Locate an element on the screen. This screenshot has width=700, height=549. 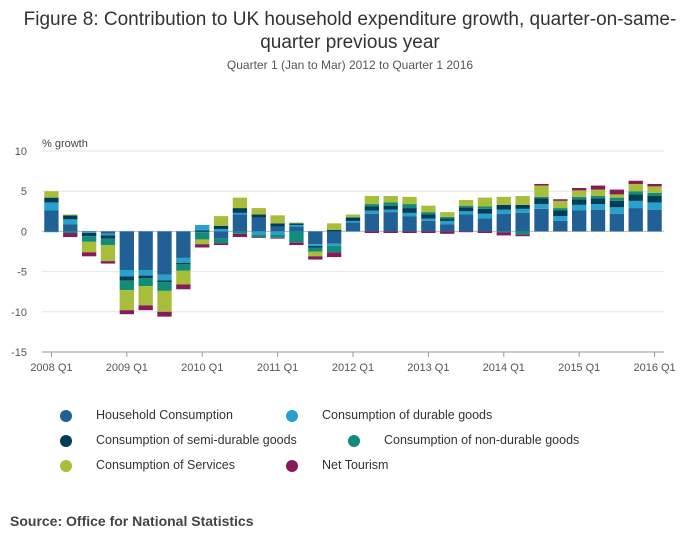
legend-label: Household Consumption is located at coordinates (164, 415).